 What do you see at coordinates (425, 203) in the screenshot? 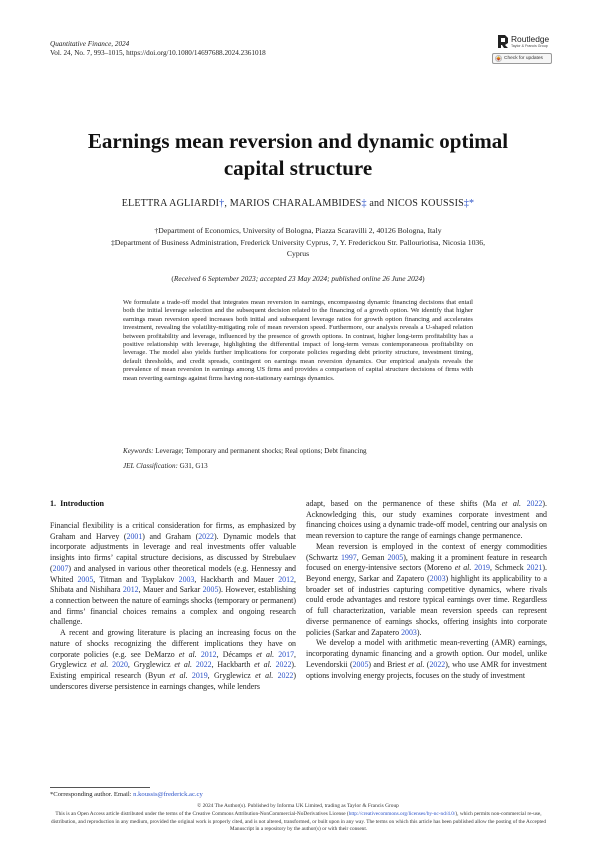
I see `author-name: NICOS KOUSSIS` at bounding box center [425, 203].